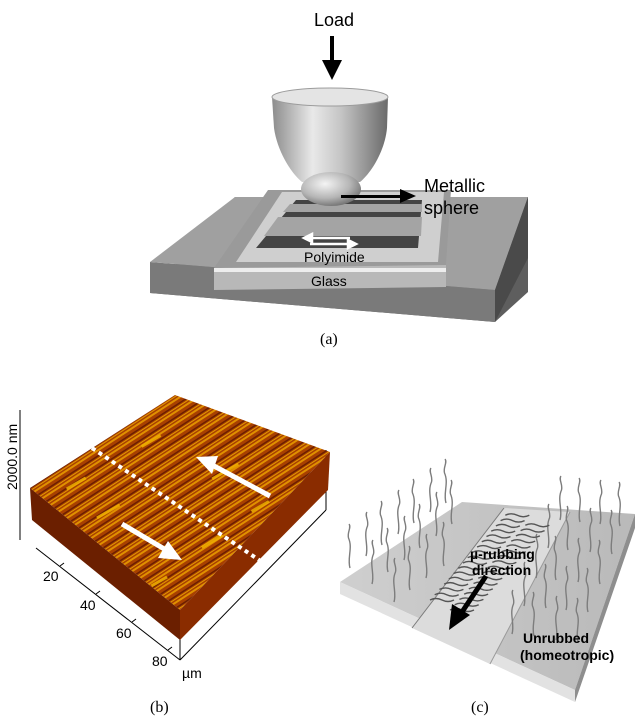  What do you see at coordinates (160, 661) in the screenshot?
I see `x-tick-80: 80` at bounding box center [160, 661].